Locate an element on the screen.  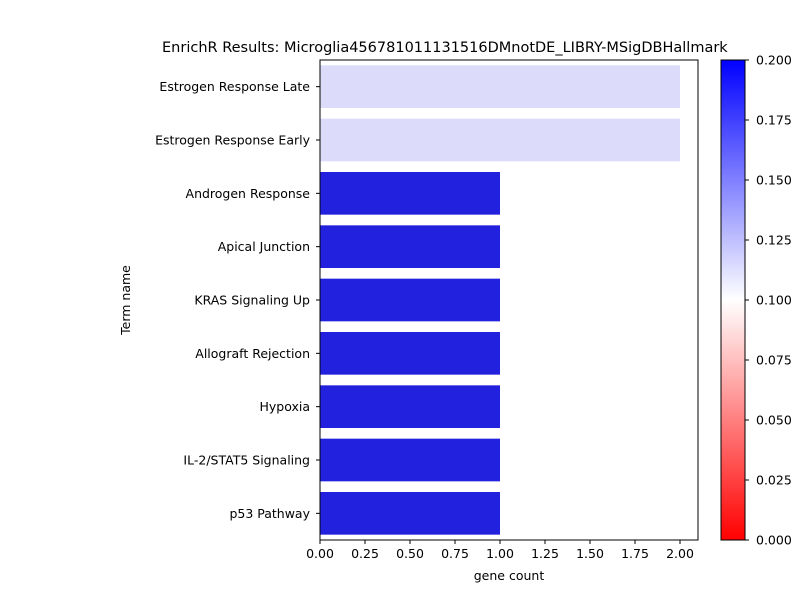
colorbar-tick-label: 0.075 is located at coordinates (774, 360).